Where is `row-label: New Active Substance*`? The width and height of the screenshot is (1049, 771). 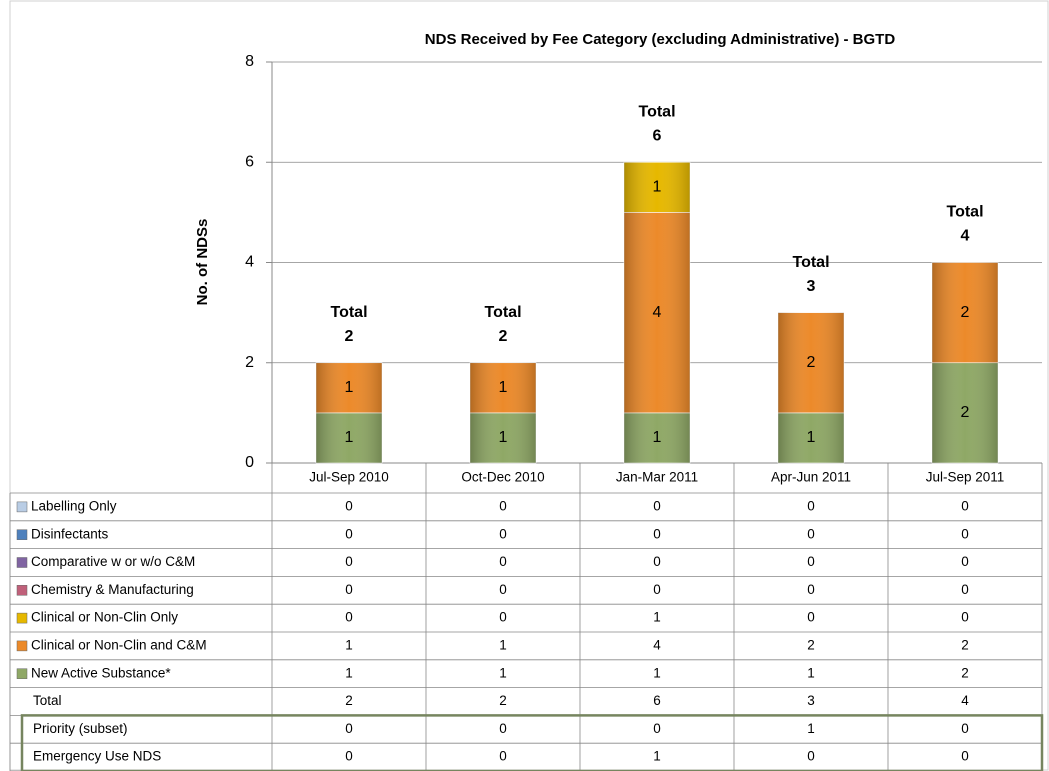
row-label: New Active Substance* is located at coordinates (101, 672).